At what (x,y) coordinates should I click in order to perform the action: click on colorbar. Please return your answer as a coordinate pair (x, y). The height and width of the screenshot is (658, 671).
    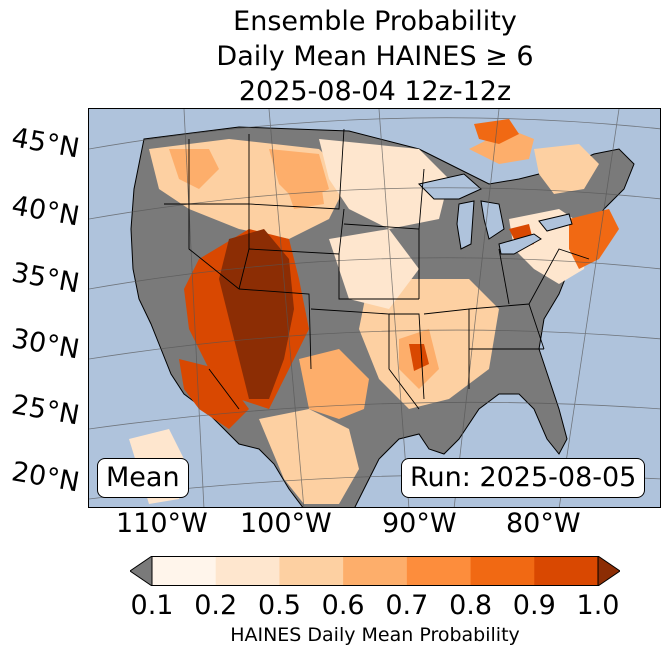
    Looking at the image, I should click on (375, 571).